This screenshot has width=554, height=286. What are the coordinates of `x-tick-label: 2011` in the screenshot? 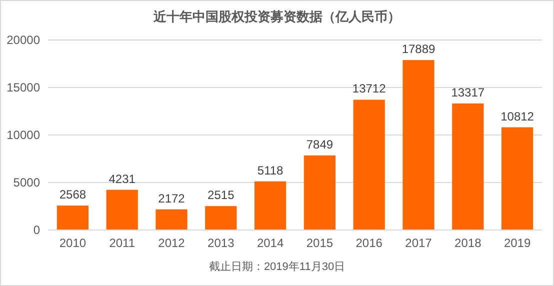 It's located at (122, 243).